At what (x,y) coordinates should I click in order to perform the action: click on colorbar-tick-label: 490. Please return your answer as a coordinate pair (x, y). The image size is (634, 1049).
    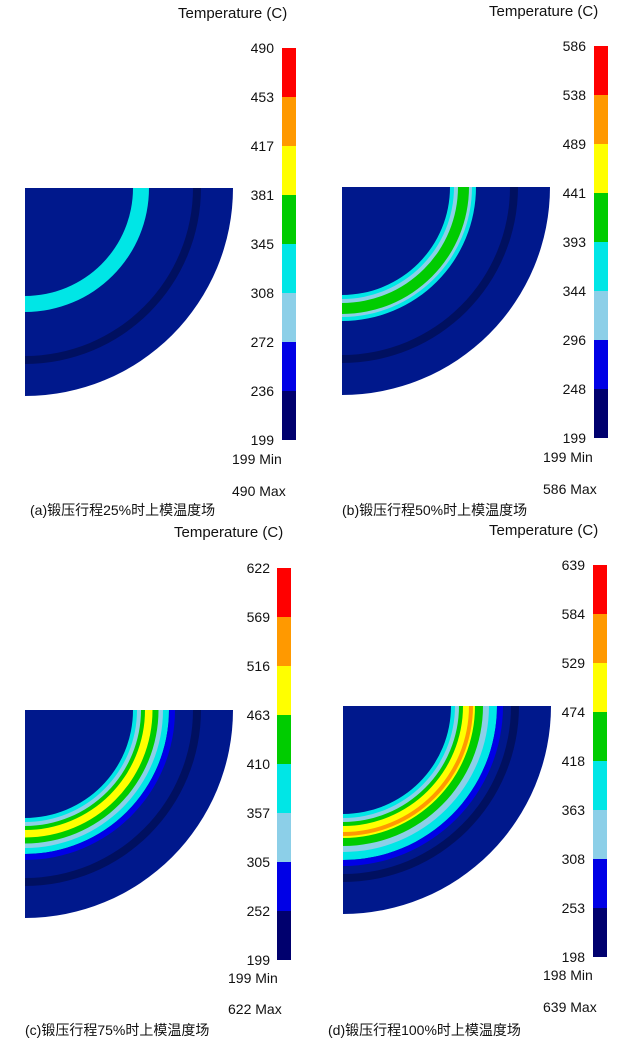
    Looking at the image, I should click on (262, 48).